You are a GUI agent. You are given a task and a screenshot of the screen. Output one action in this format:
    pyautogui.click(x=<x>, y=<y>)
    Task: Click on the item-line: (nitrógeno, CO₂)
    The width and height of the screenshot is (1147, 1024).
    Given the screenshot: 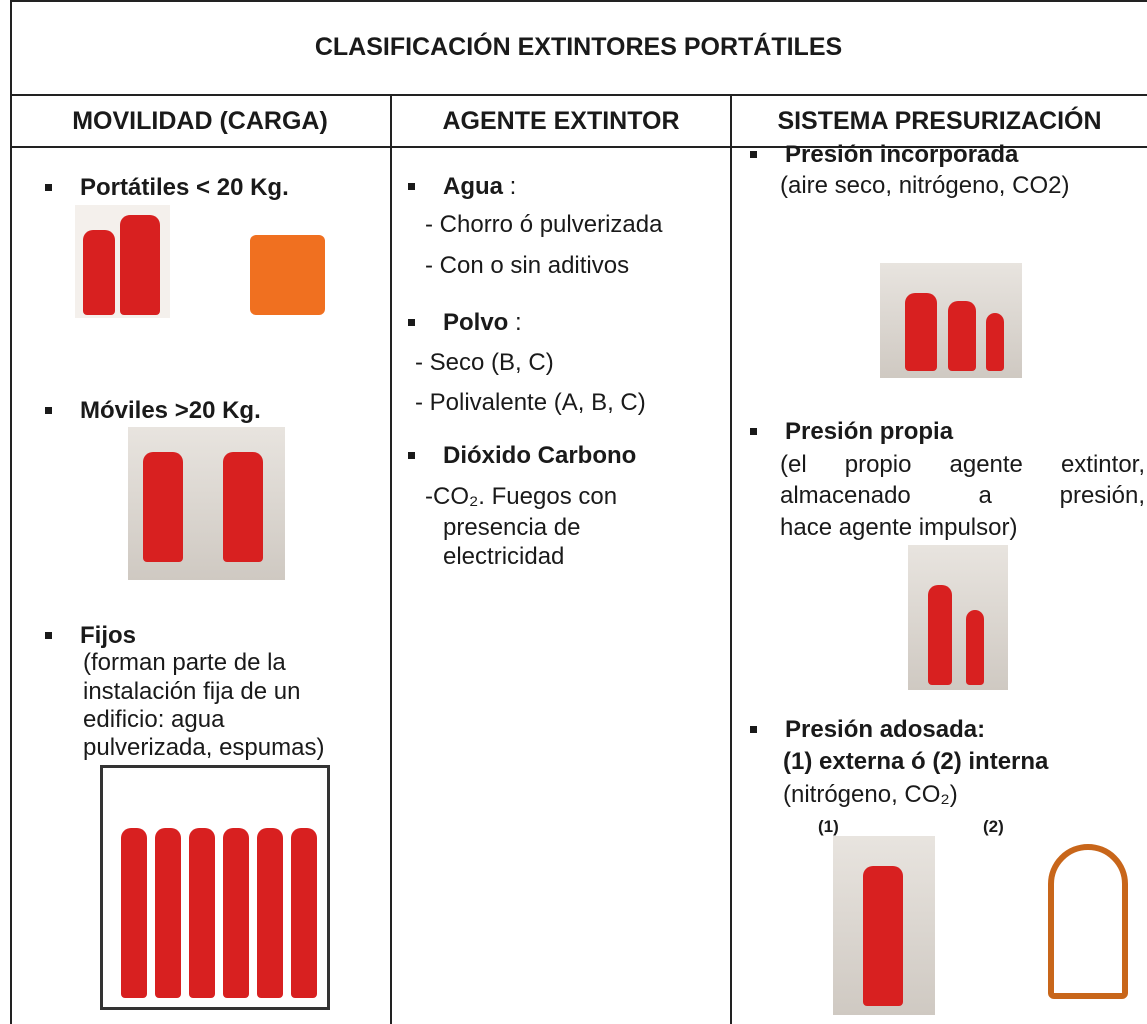 What is the action you would take?
    pyautogui.click(x=870, y=794)
    